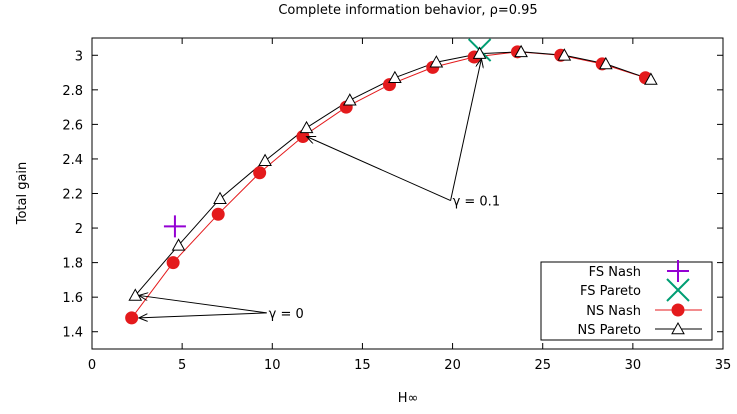 This screenshot has width=737, height=414. I want to click on y-tick-label: 2, so click(79, 229).